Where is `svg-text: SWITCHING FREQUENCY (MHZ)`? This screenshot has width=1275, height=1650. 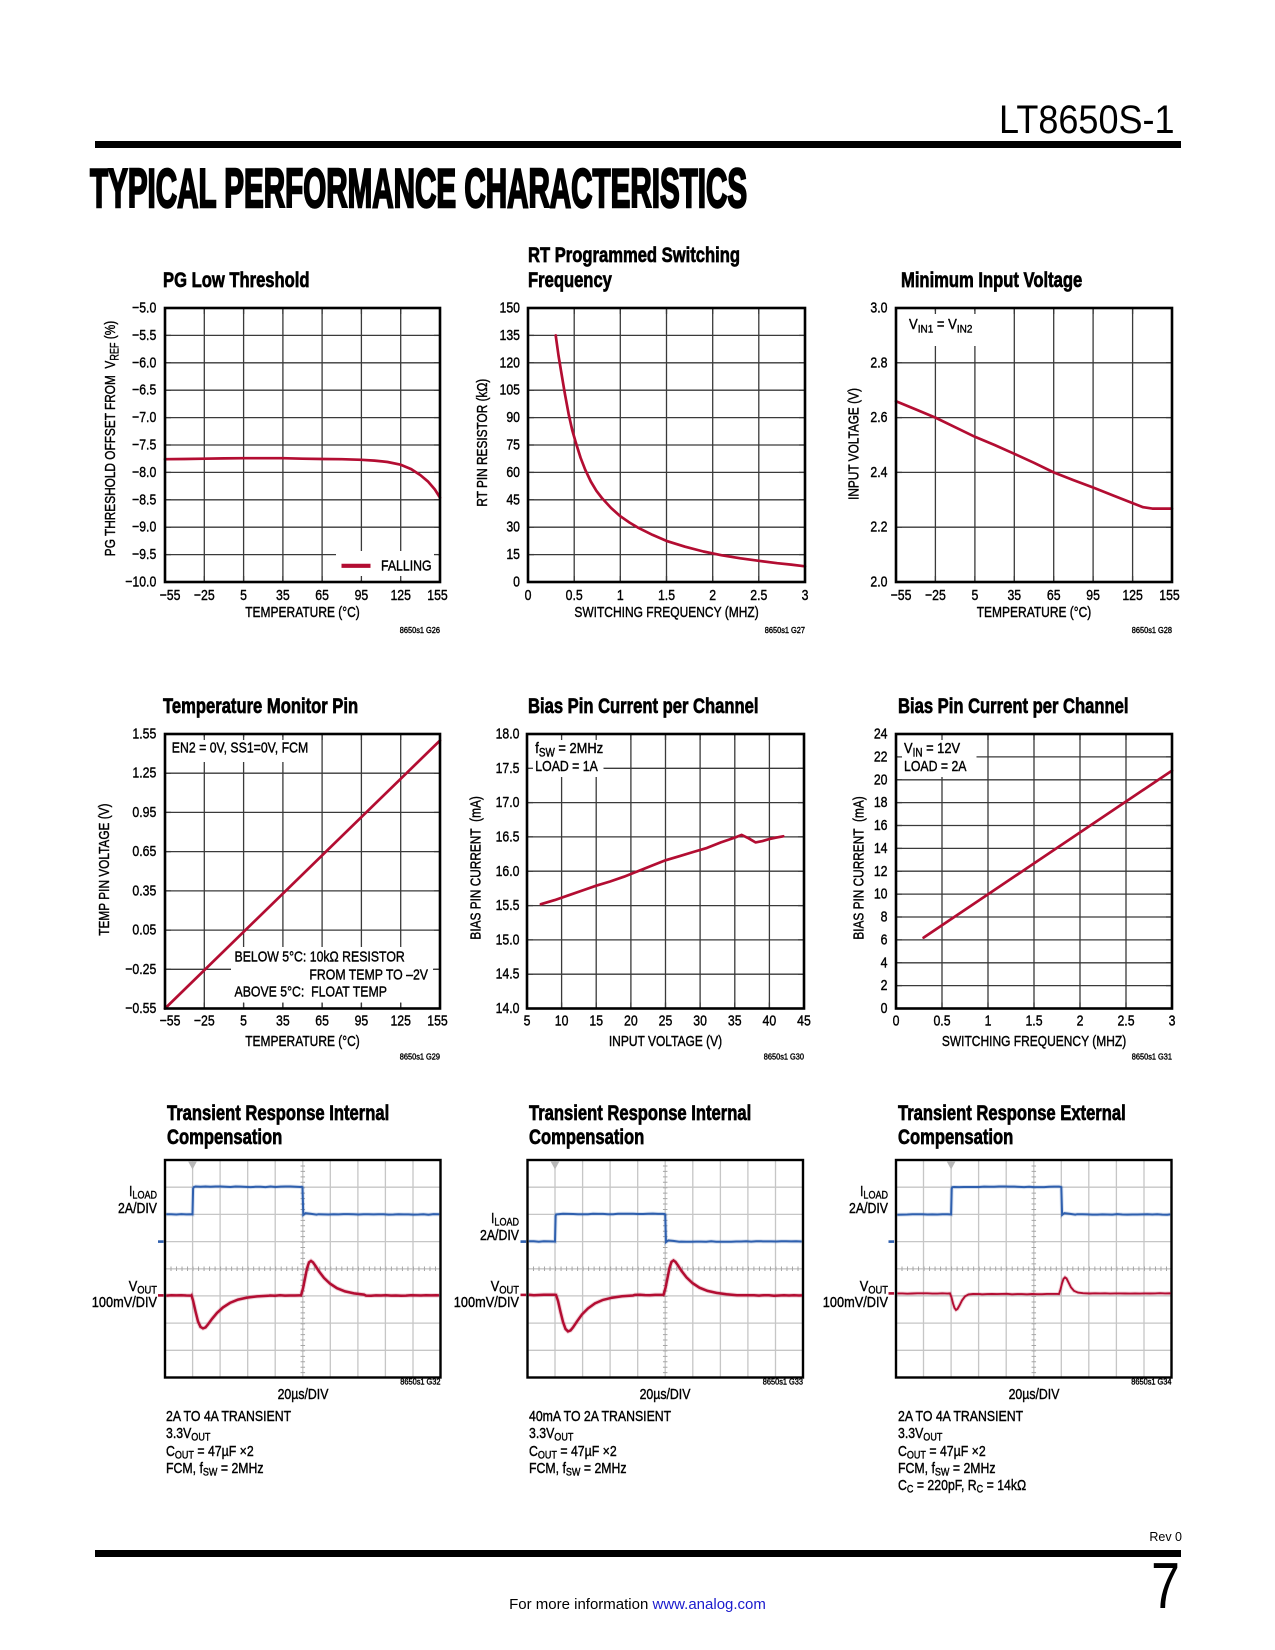
svg-text: SWITCHING FREQUENCY (MHZ) is located at coordinates (1034, 1041).